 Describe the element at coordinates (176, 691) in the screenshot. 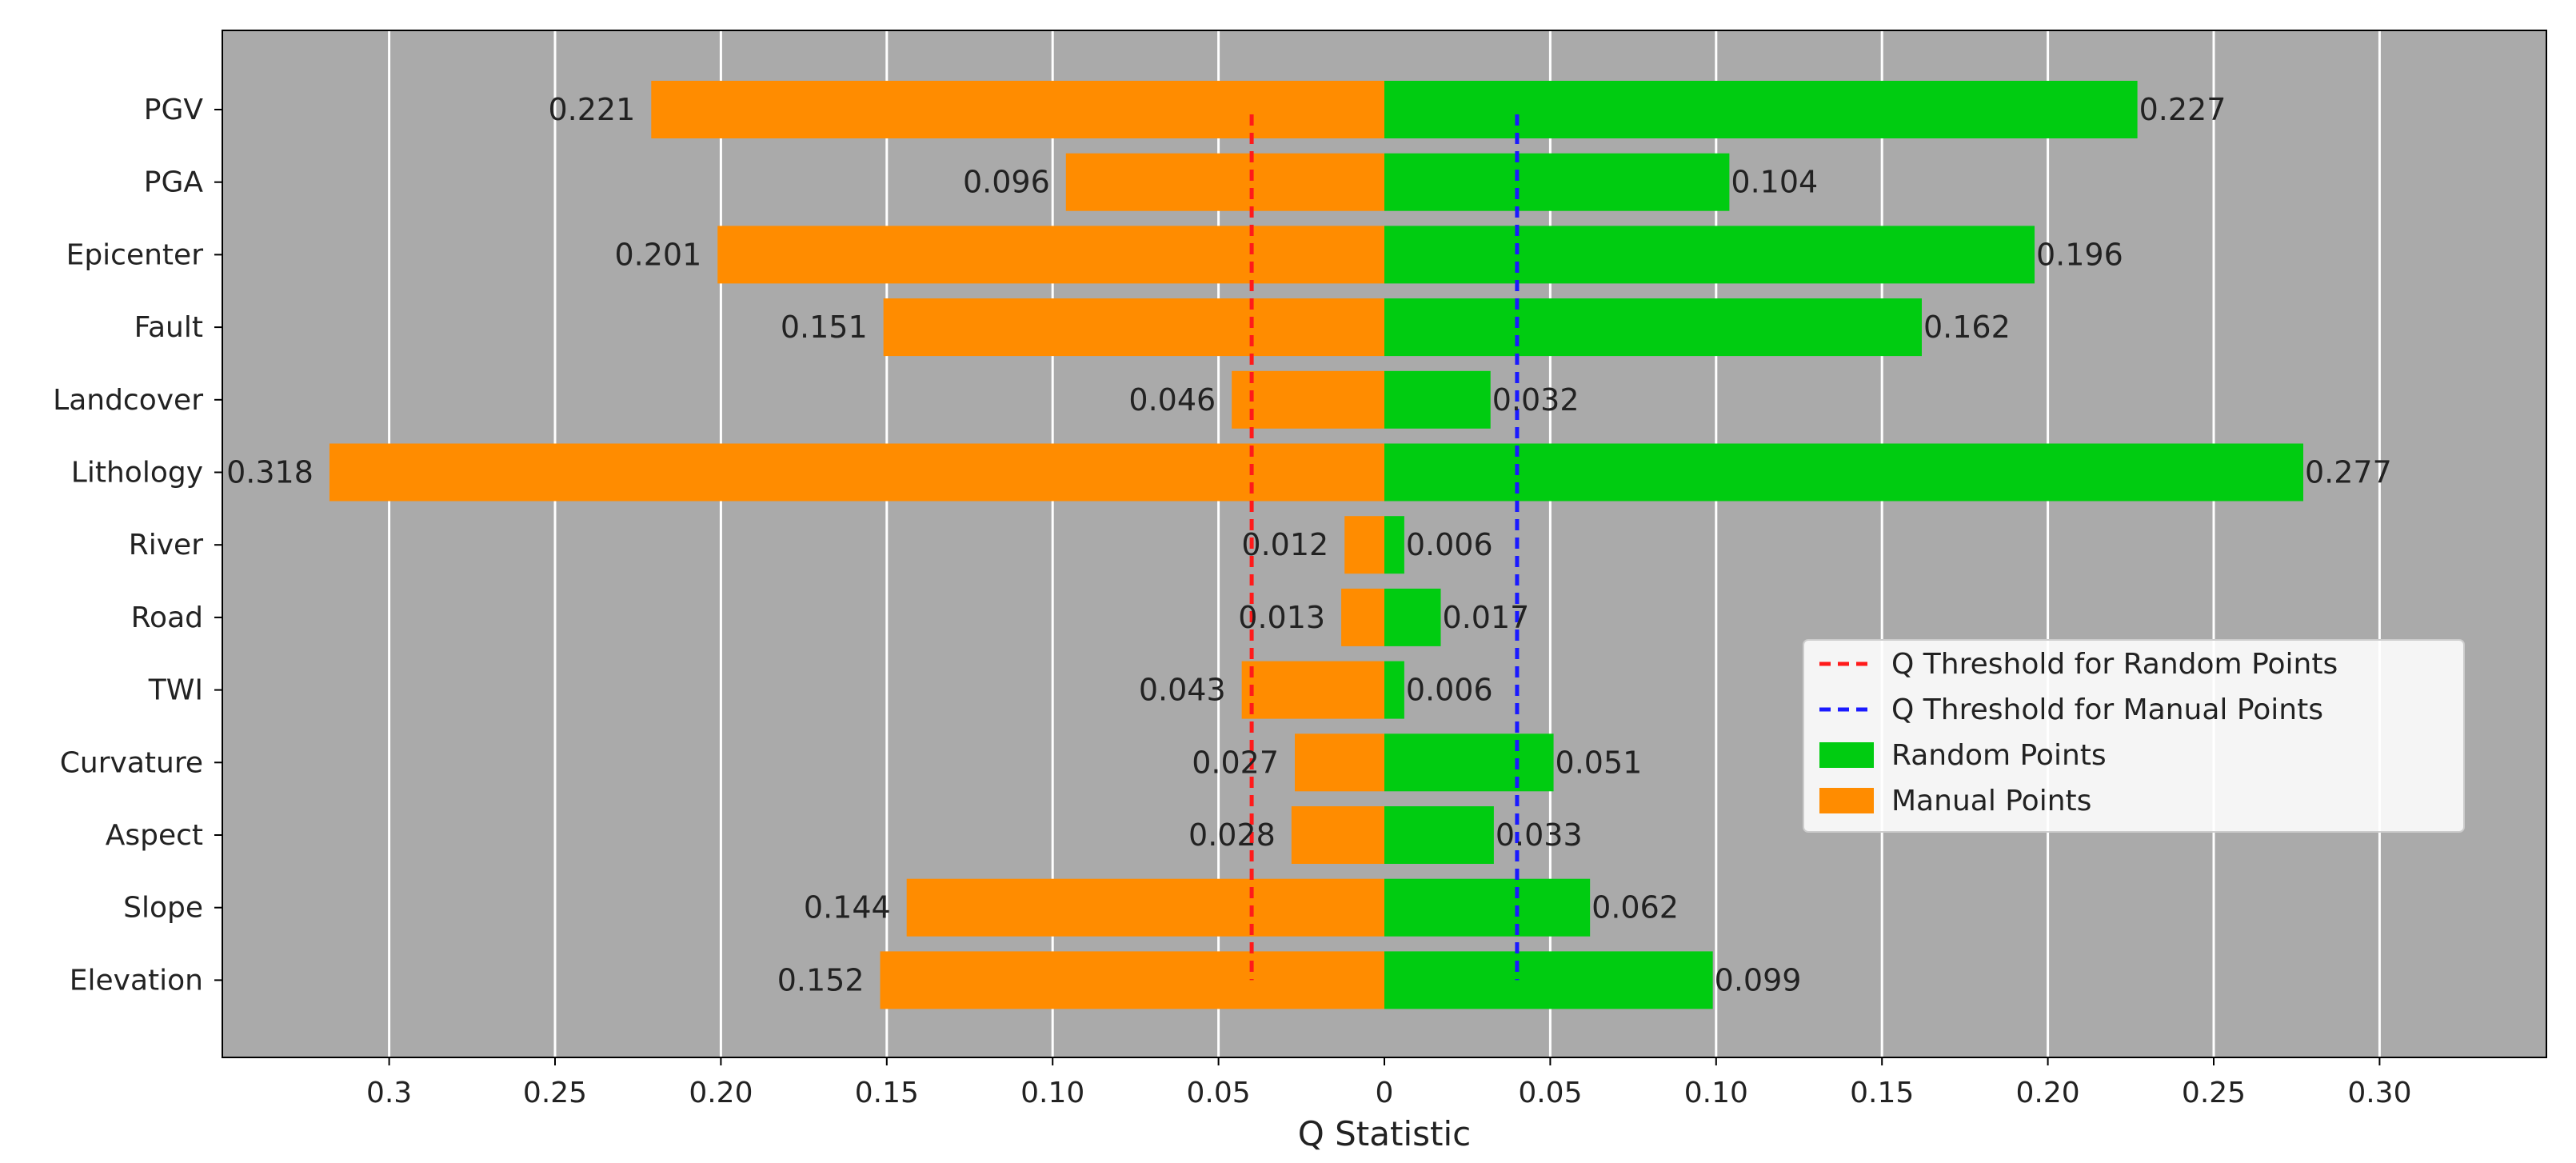

I see `category-label-twi: TWI` at that location.